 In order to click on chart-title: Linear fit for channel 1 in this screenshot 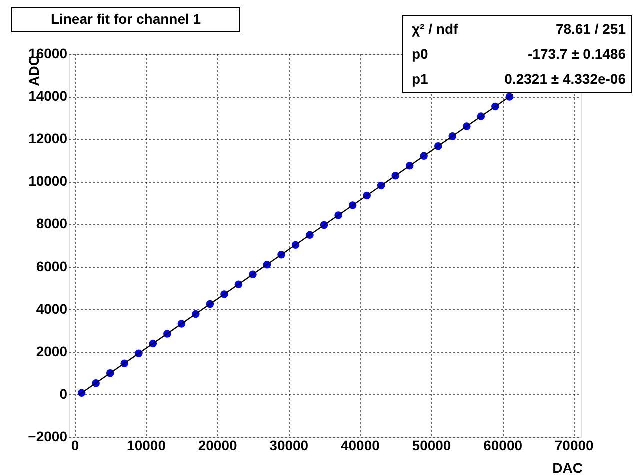, I will do `click(126, 19)`.